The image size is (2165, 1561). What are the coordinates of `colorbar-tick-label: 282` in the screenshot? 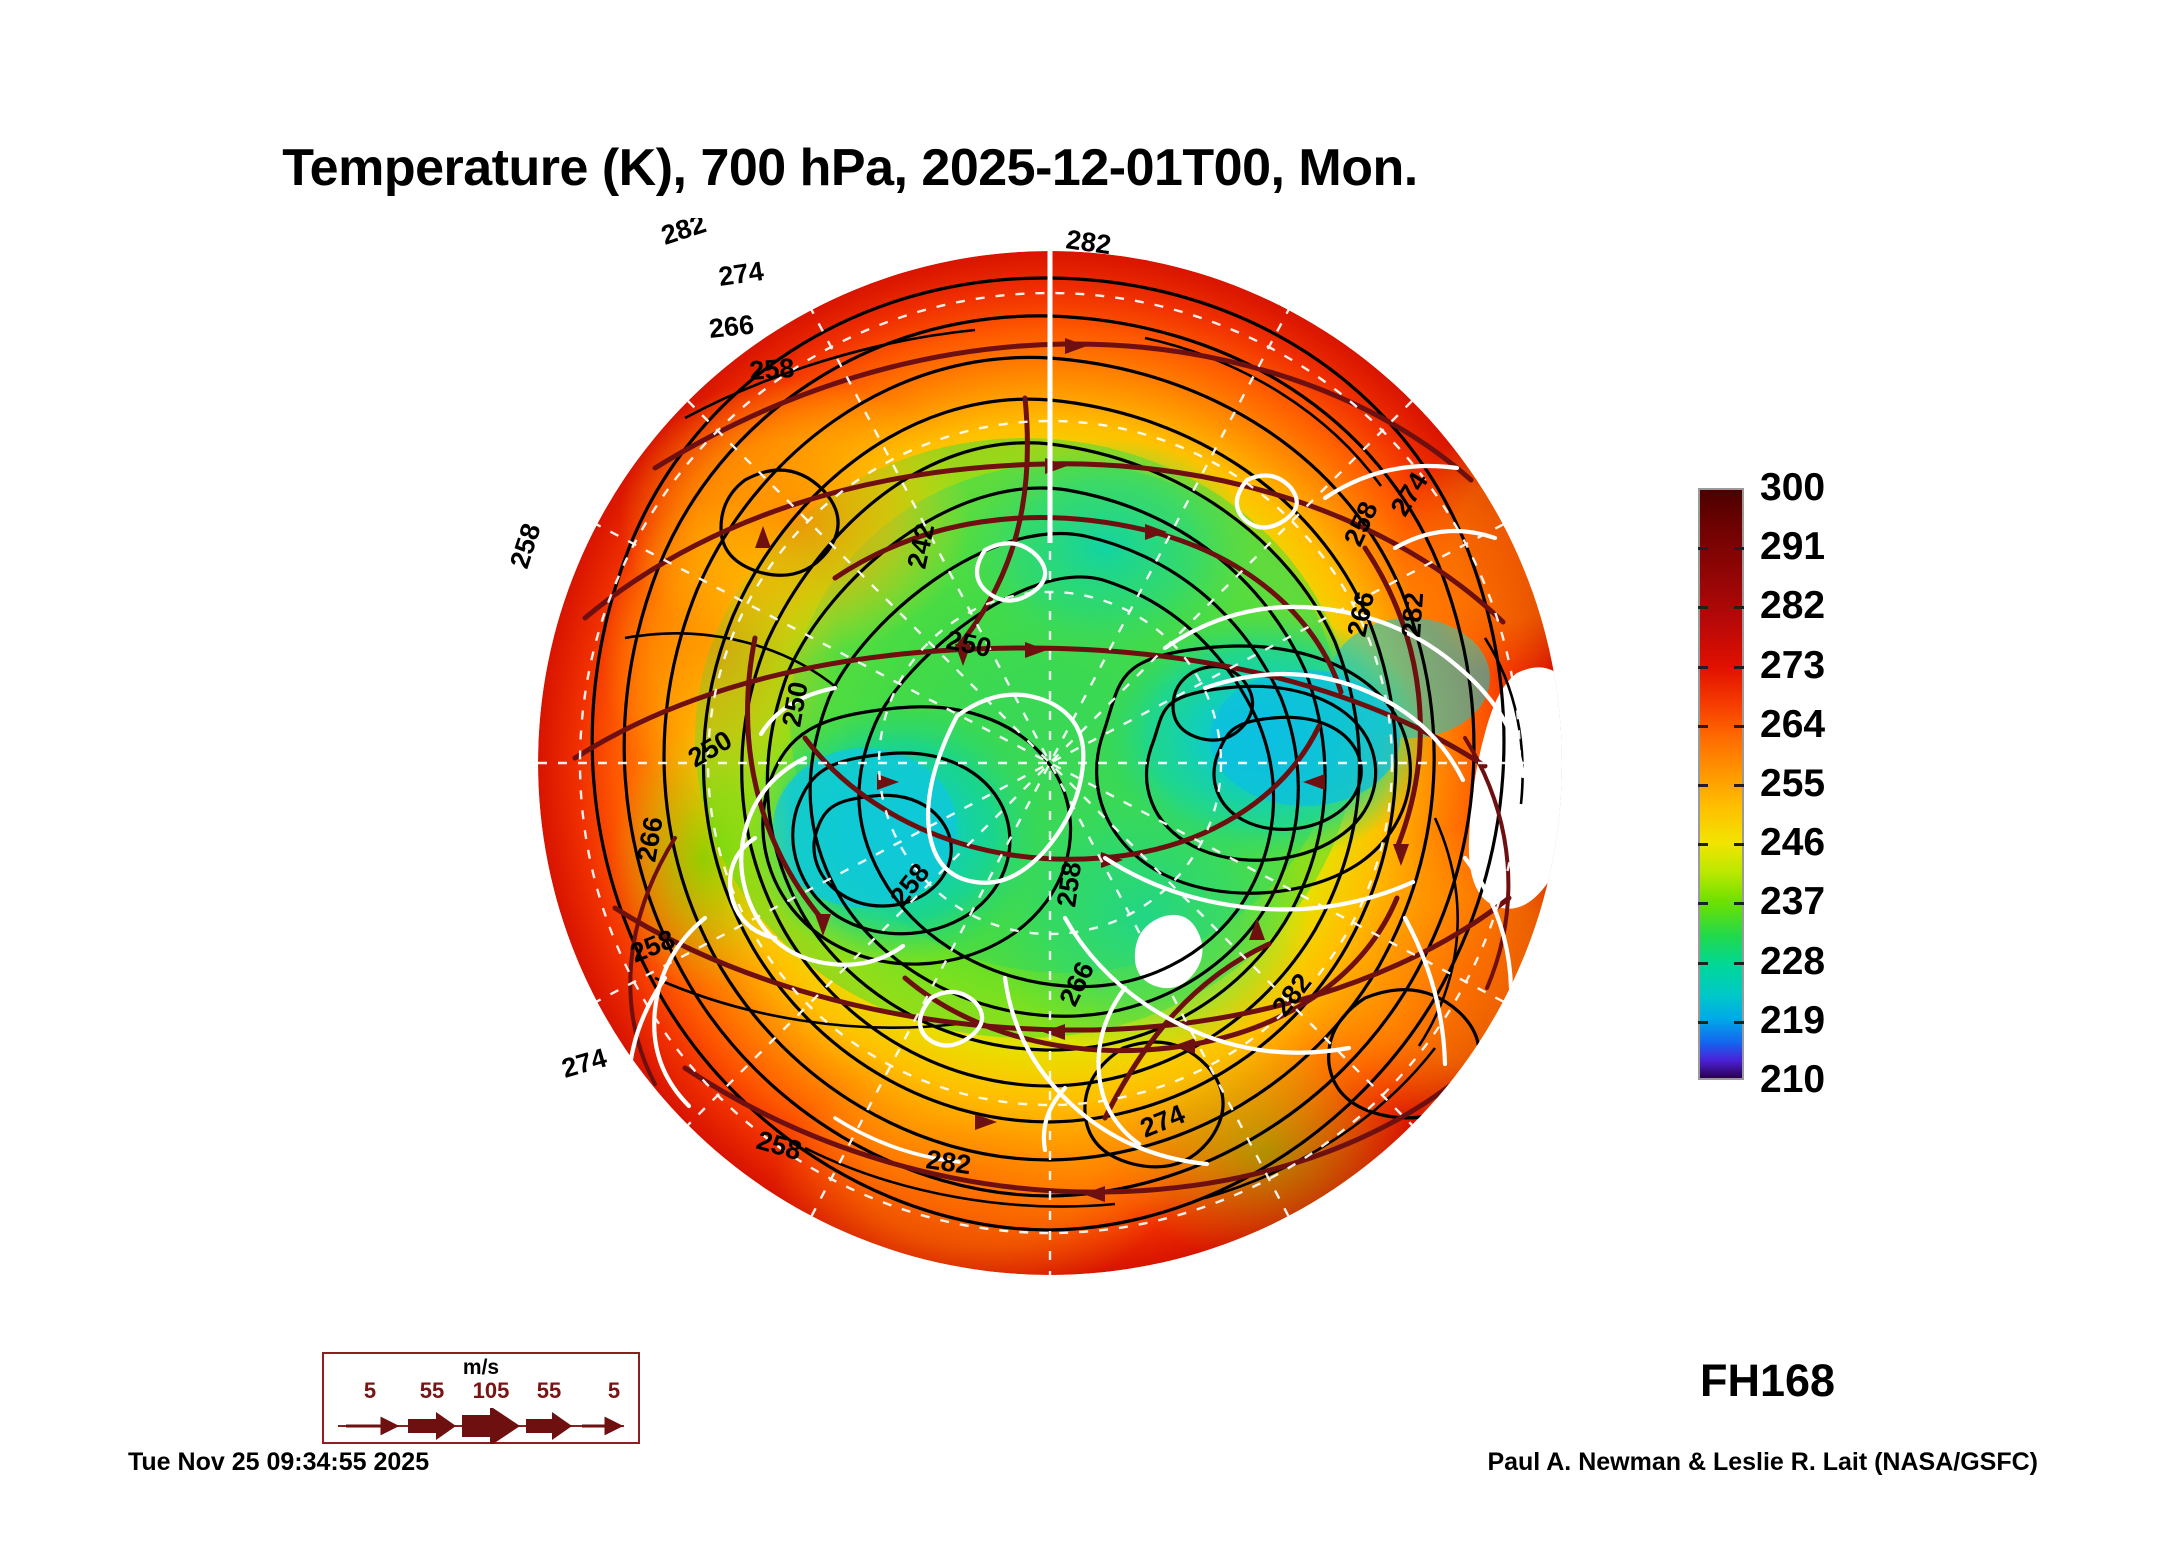 It's located at (1793, 606).